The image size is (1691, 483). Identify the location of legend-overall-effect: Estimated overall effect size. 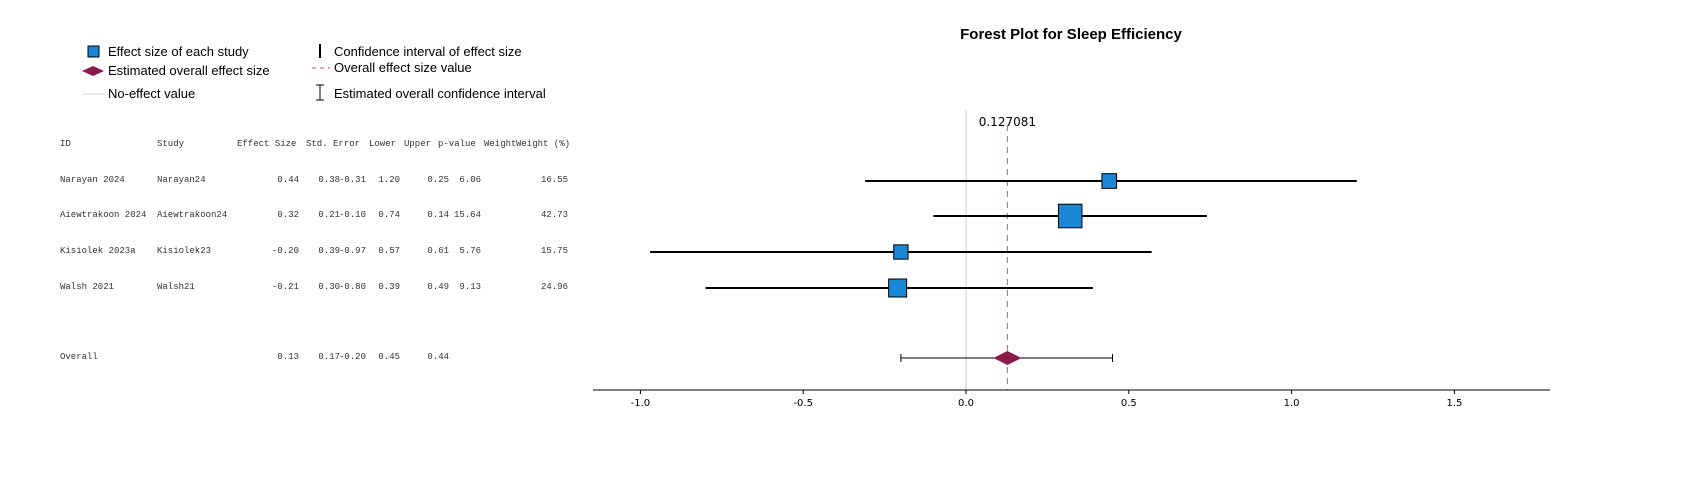
(189, 70).